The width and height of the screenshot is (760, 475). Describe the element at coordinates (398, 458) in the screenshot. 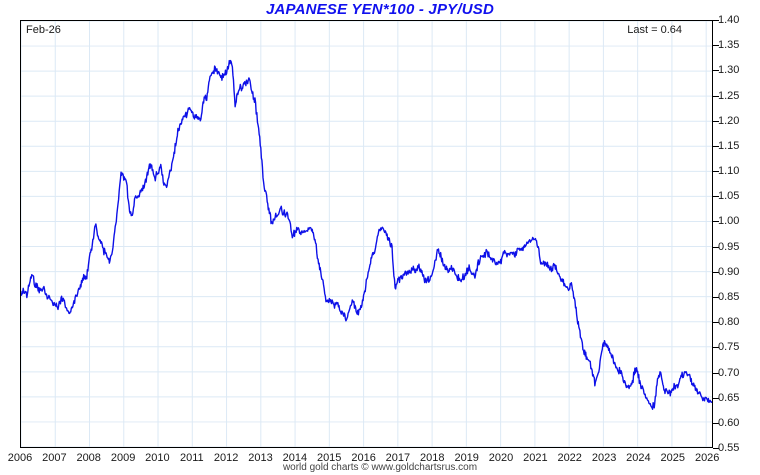

I see `x-tick-label: 2017` at that location.